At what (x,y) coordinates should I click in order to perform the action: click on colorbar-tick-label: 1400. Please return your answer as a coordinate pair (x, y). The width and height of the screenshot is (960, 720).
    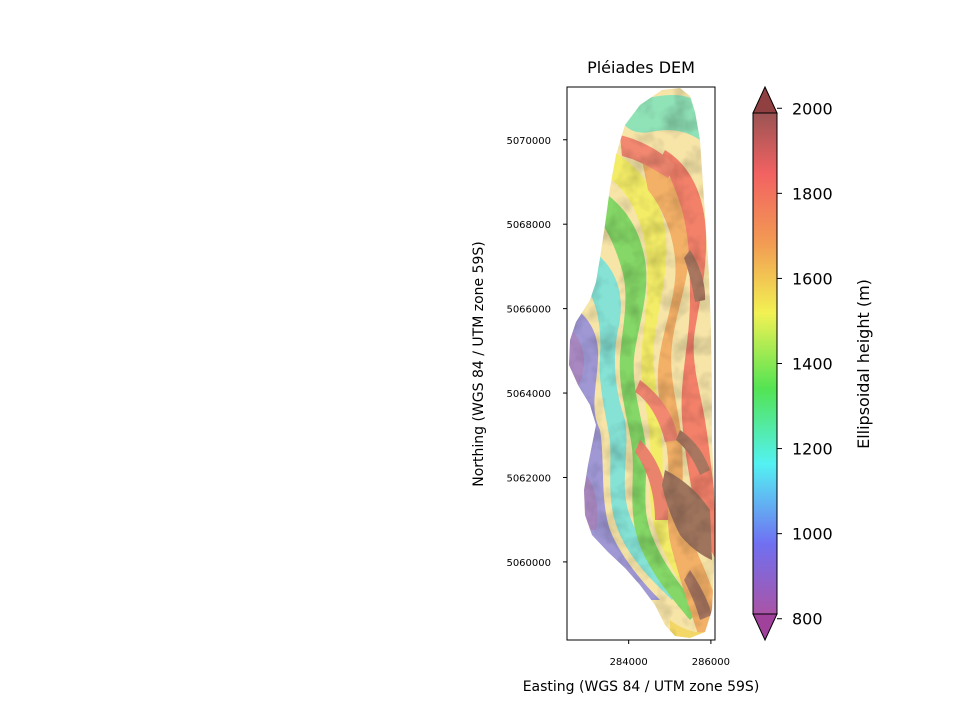
    Looking at the image, I should click on (812, 364).